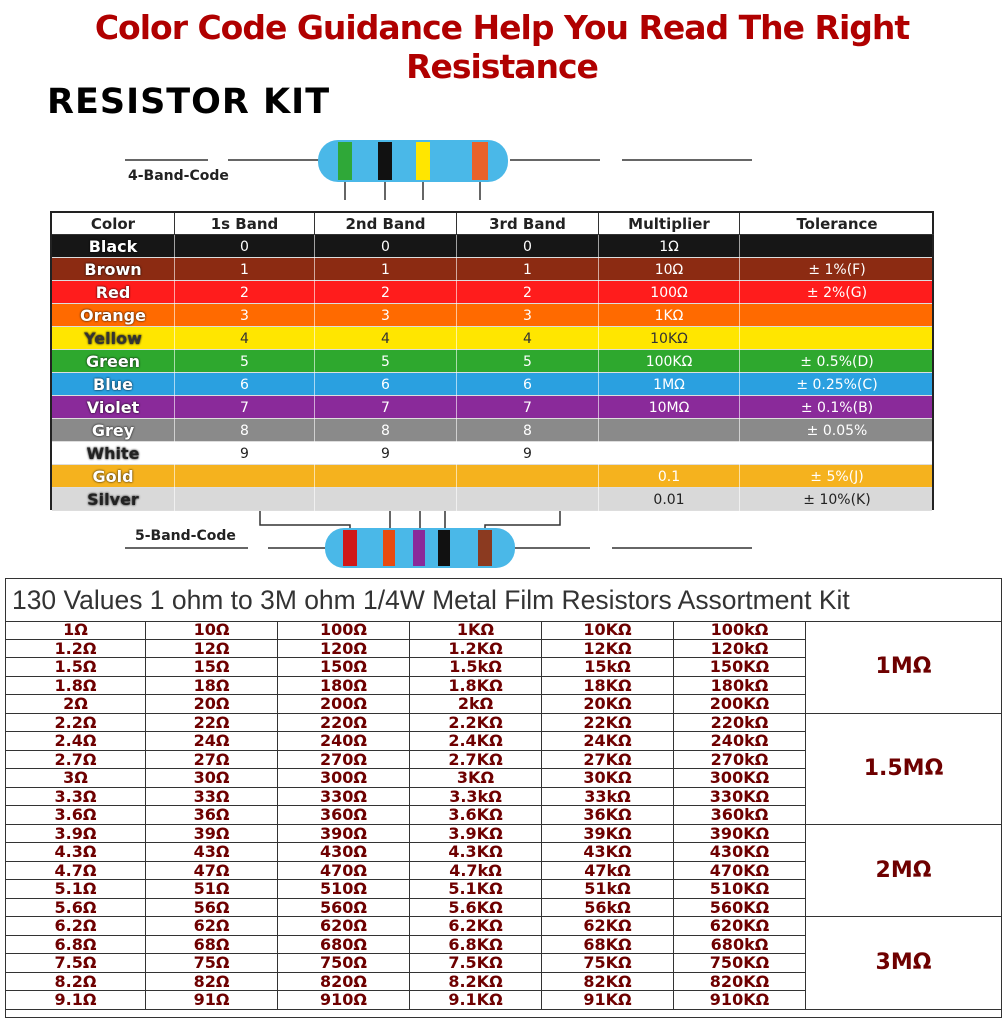 The width and height of the screenshot is (1004, 1018). I want to click on group-value: 1MΩ, so click(903, 667).